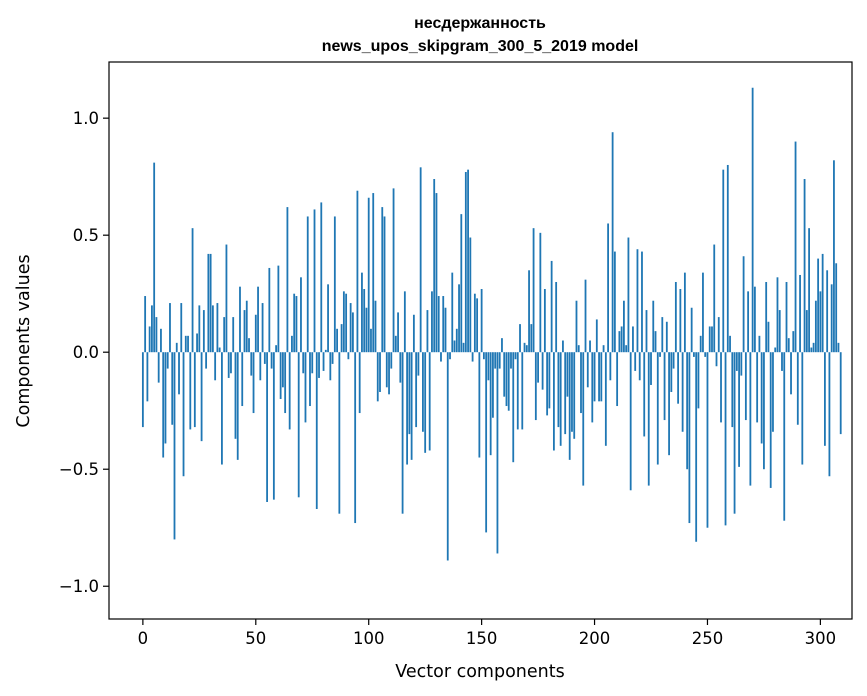  Describe the element at coordinates (143, 638) in the screenshot. I see `x-tick-label: 0` at that location.